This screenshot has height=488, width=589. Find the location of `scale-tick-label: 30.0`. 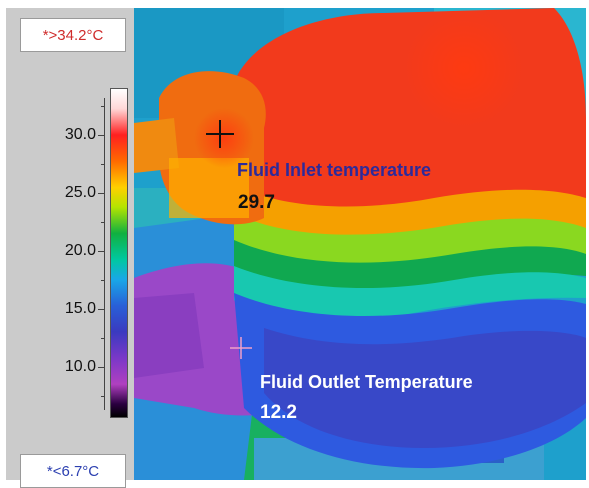

scale-tick-label: 30.0 is located at coordinates (80, 134).